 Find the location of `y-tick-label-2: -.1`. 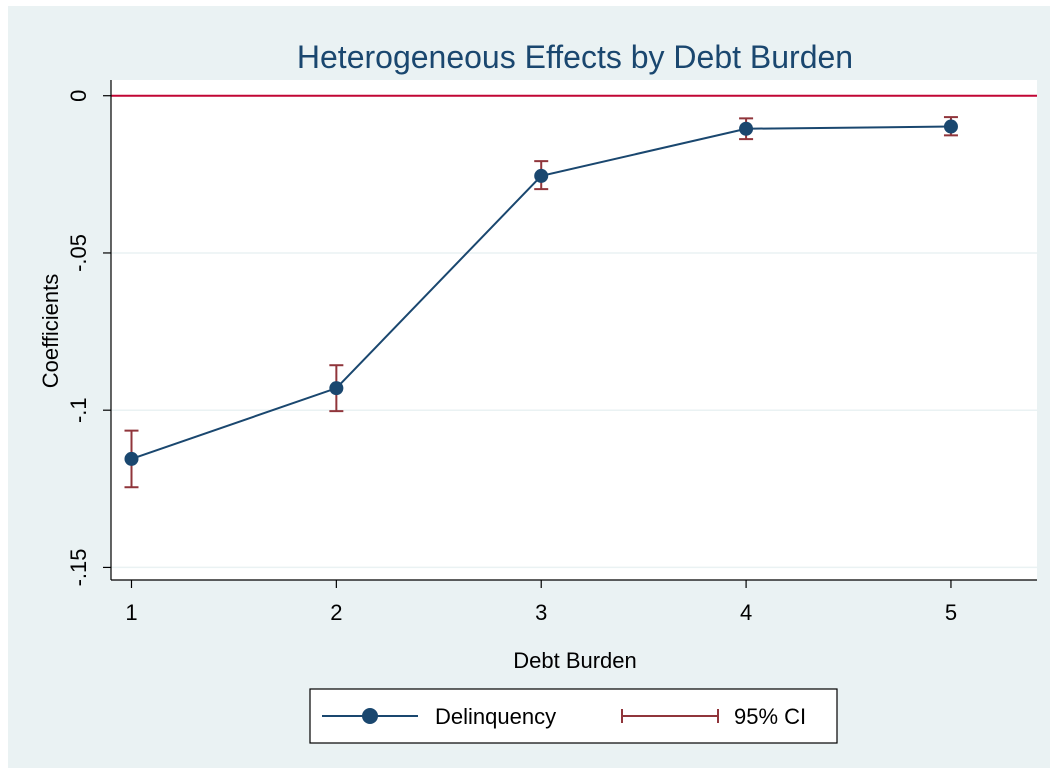

y-tick-label-2: -.1 is located at coordinates (78, 410).